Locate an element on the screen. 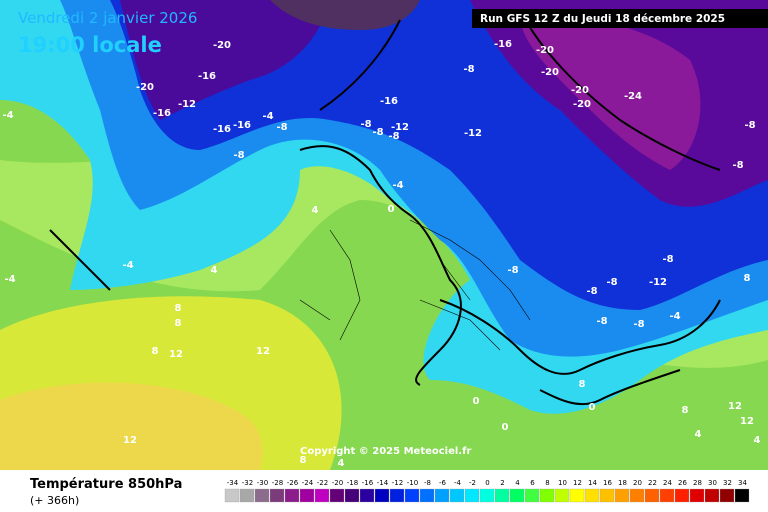 This screenshot has width=768, height=512. scale-label: -10 is located at coordinates (412, 483).